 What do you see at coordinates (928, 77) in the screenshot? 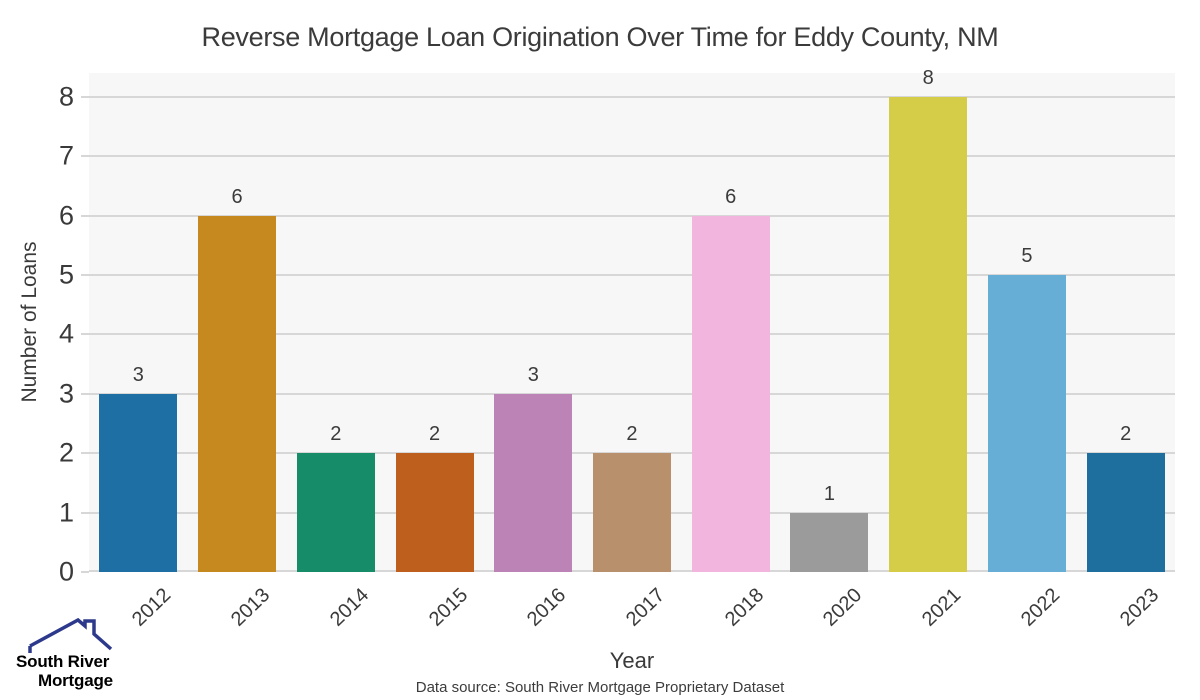
I see `bar-value-label: 8` at bounding box center [928, 77].